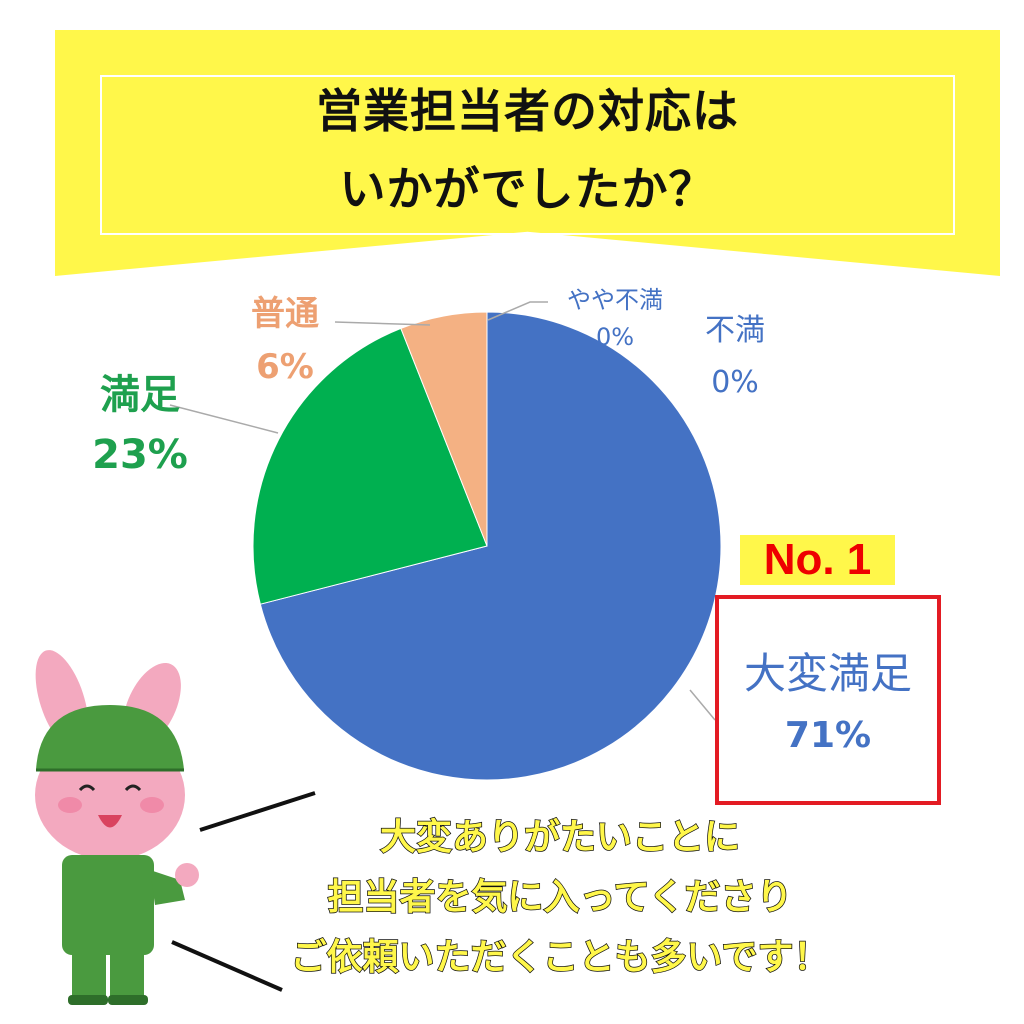 This screenshot has height=1024, width=1024. Describe the element at coordinates (828, 735) in the screenshot. I see `value-label: 71%` at that location.